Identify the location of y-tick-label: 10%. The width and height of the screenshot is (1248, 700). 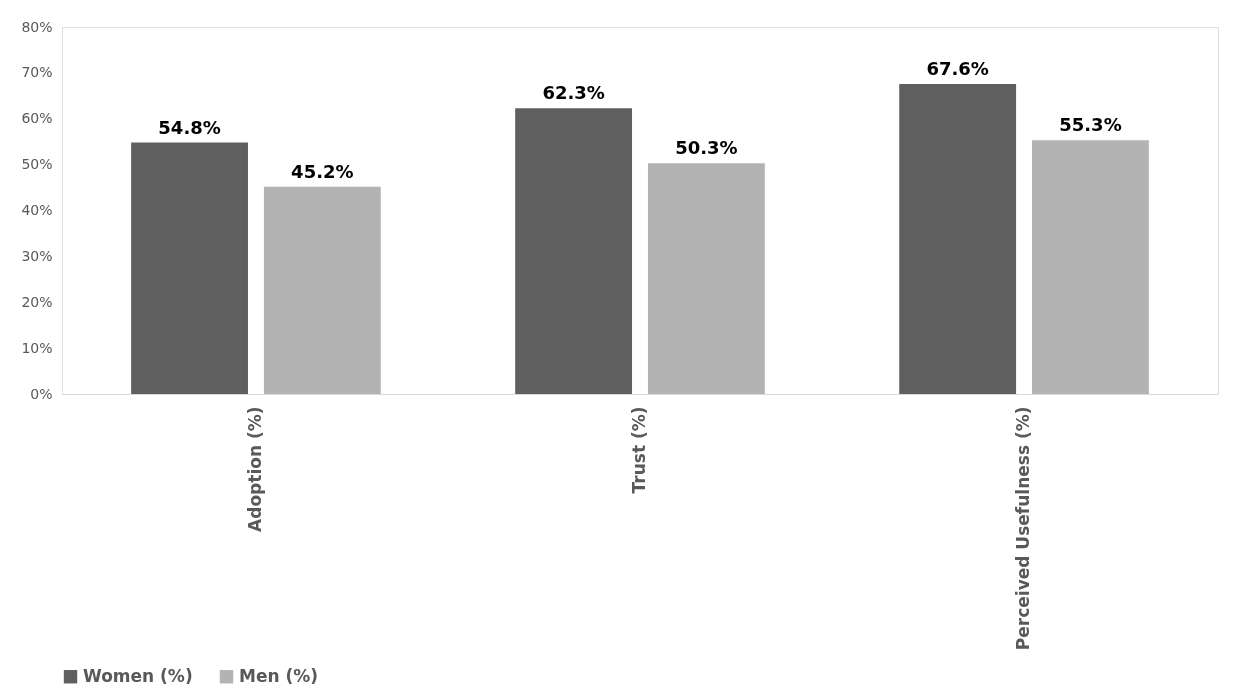
(37, 347).